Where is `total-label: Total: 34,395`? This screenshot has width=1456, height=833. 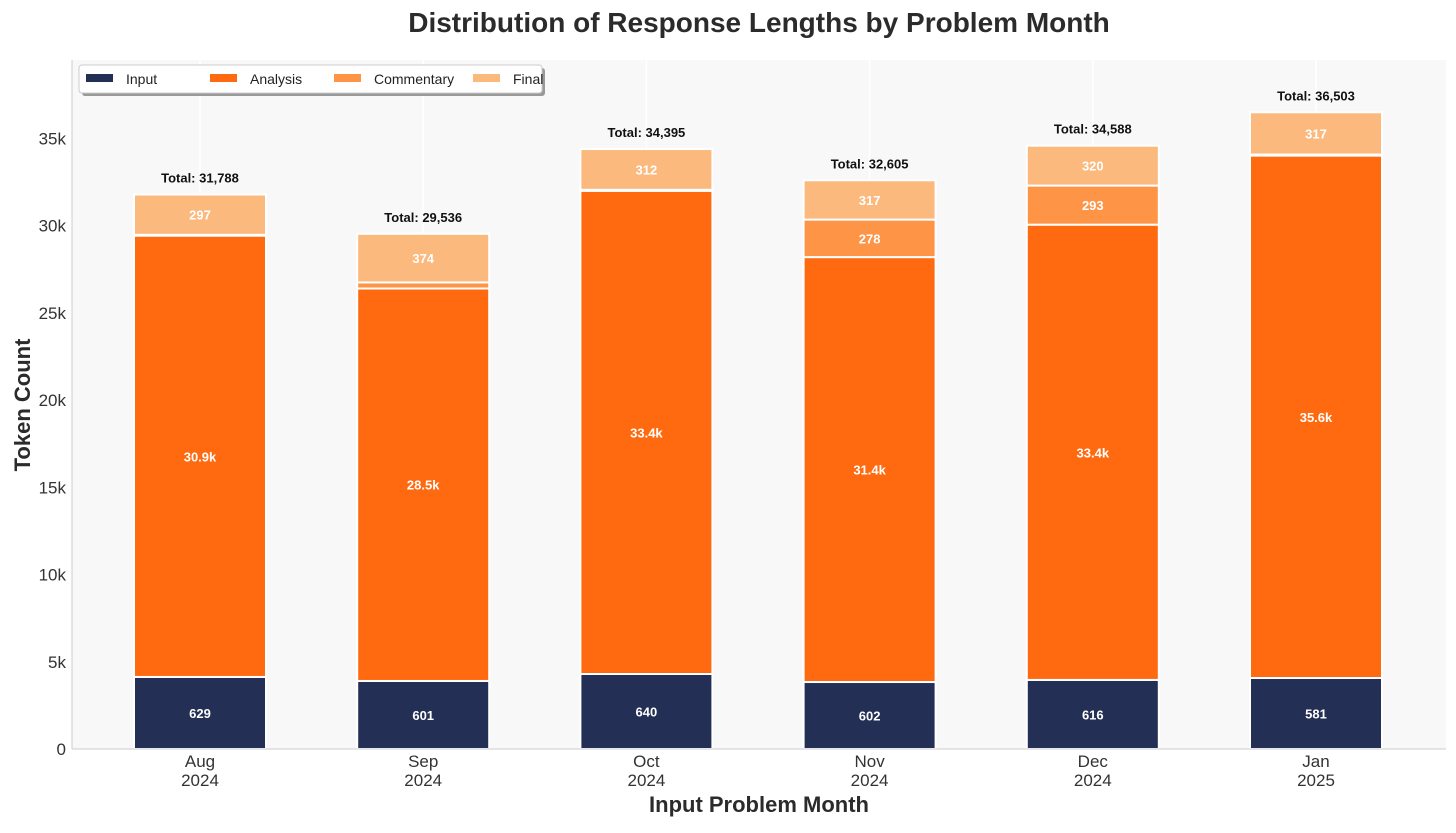
total-label: Total: 34,395 is located at coordinates (647, 132).